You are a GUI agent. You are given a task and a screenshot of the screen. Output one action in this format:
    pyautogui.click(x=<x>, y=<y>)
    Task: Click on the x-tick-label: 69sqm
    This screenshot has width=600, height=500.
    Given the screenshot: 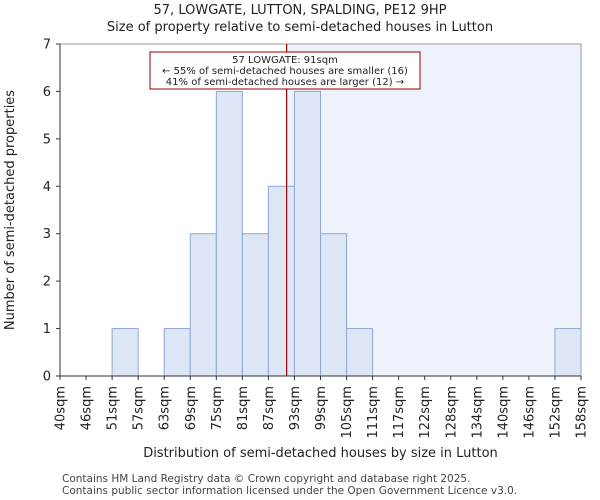 What is the action you would take?
    pyautogui.click(x=191, y=408)
    